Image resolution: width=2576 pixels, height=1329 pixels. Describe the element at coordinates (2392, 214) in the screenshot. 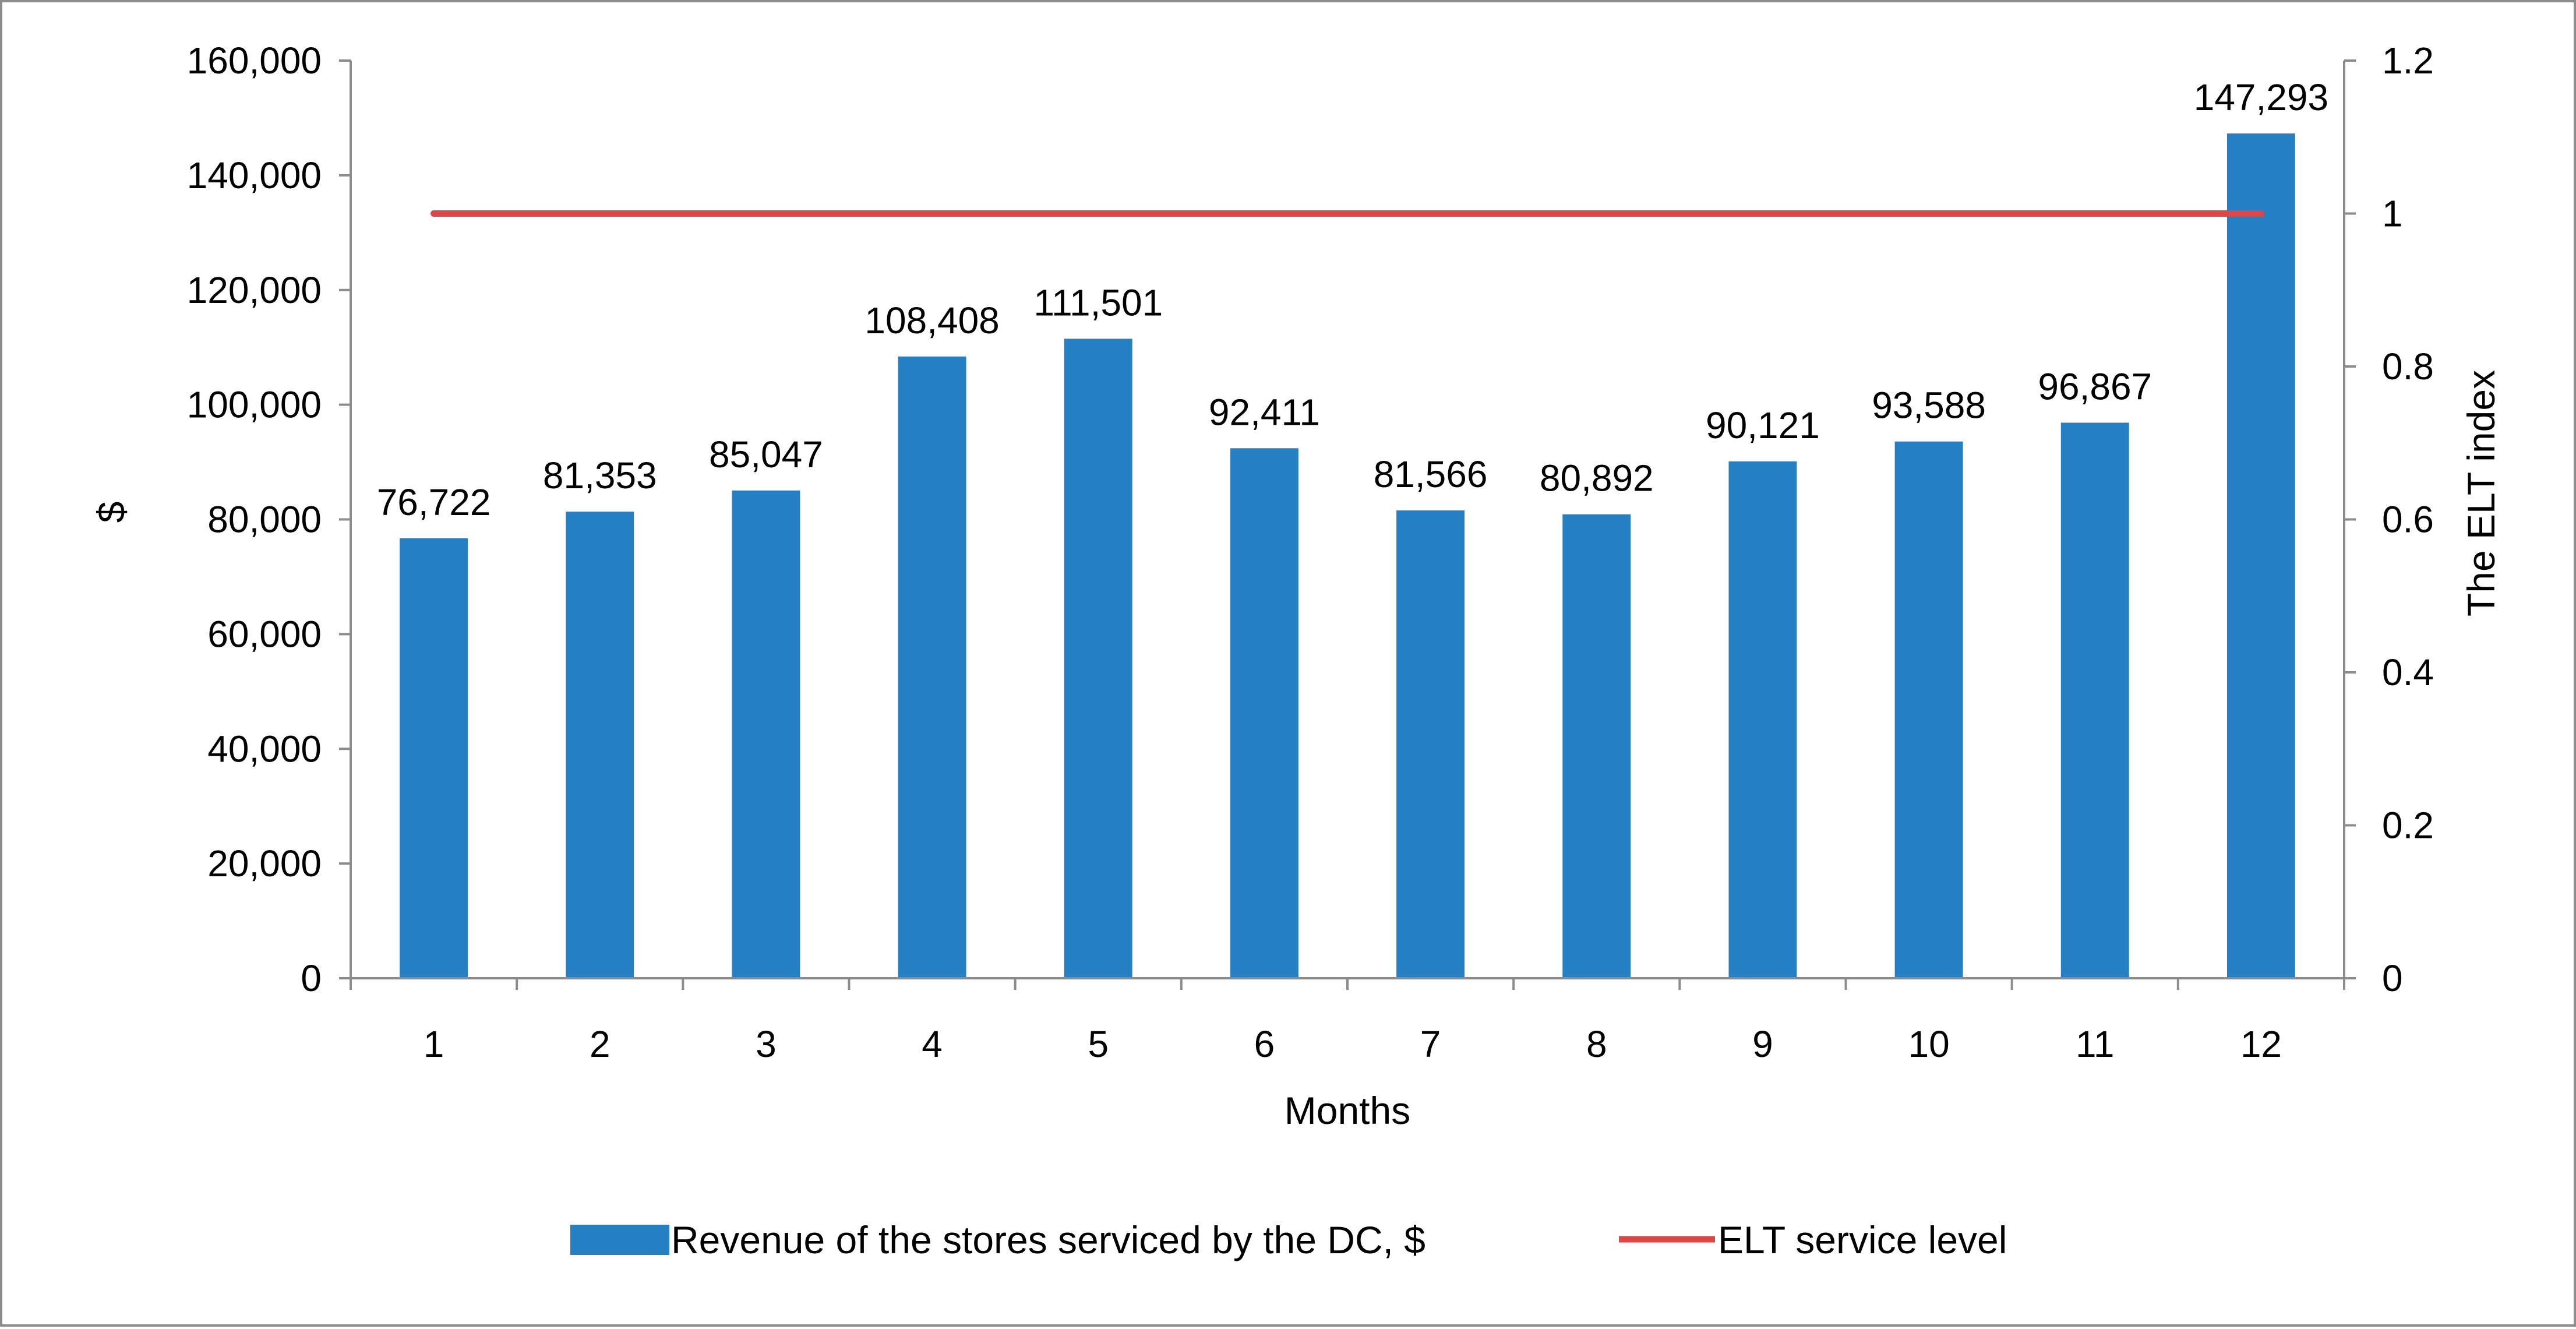

I see `y2-tick-label: 1` at that location.